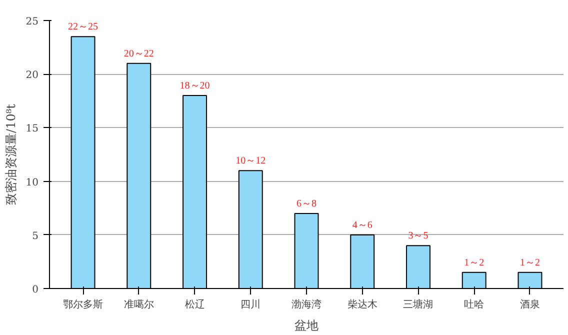 This screenshot has height=335, width=568. I want to click on annotation: 20～22, so click(139, 54).